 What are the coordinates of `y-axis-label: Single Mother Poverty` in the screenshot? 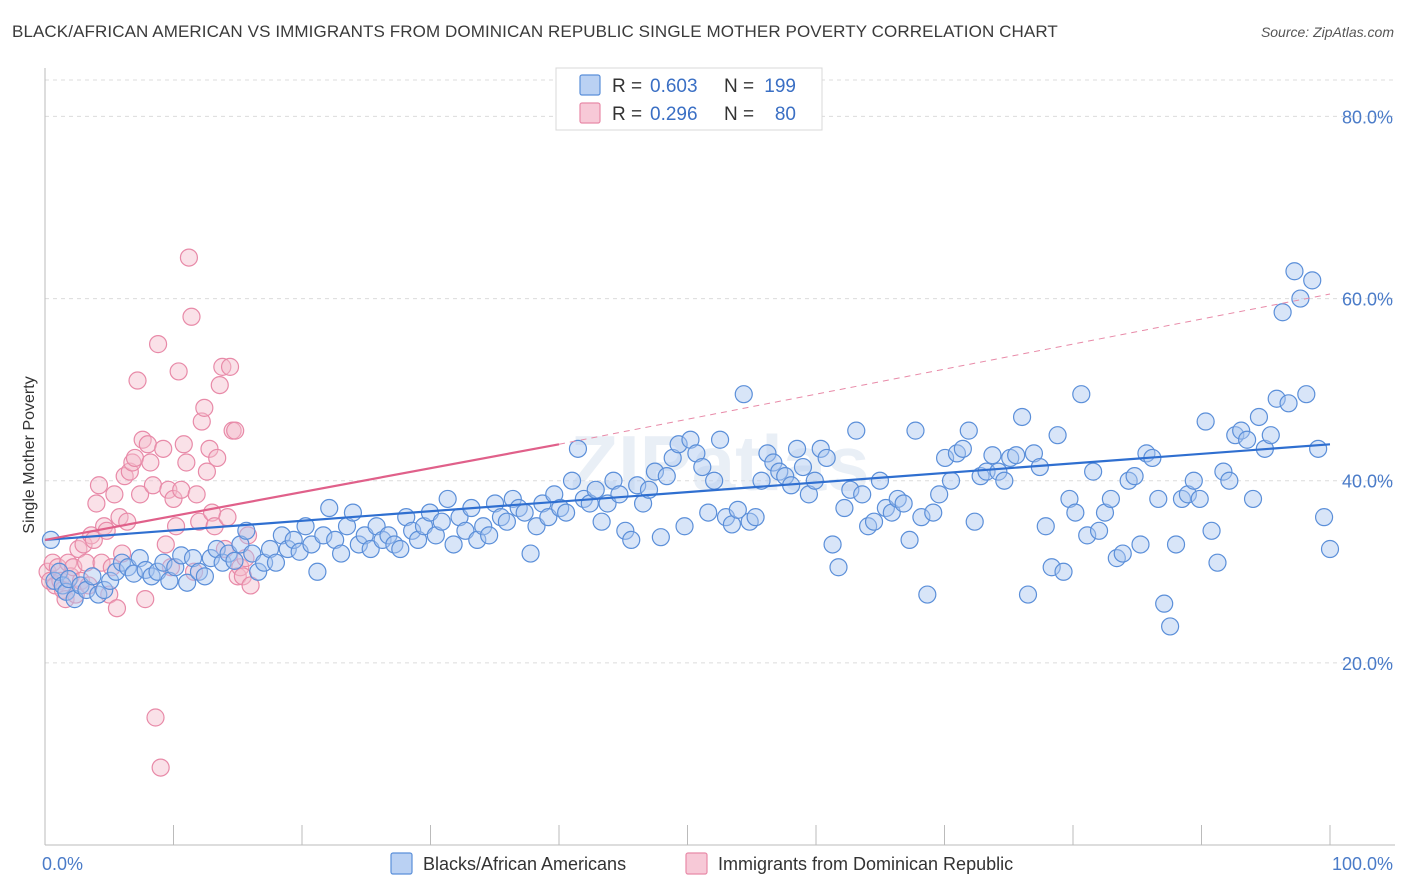 It's located at (29, 454).